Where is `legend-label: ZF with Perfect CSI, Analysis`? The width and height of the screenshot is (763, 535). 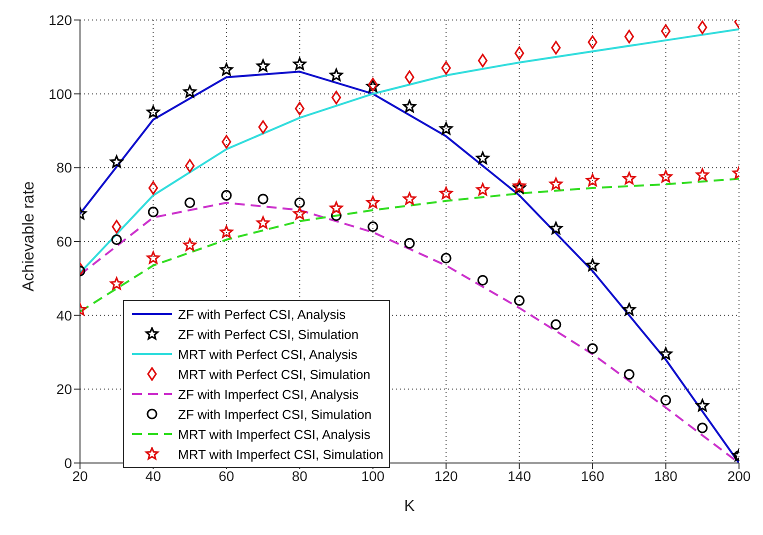
legend-label: ZF with Perfect CSI, Analysis is located at coordinates (262, 314).